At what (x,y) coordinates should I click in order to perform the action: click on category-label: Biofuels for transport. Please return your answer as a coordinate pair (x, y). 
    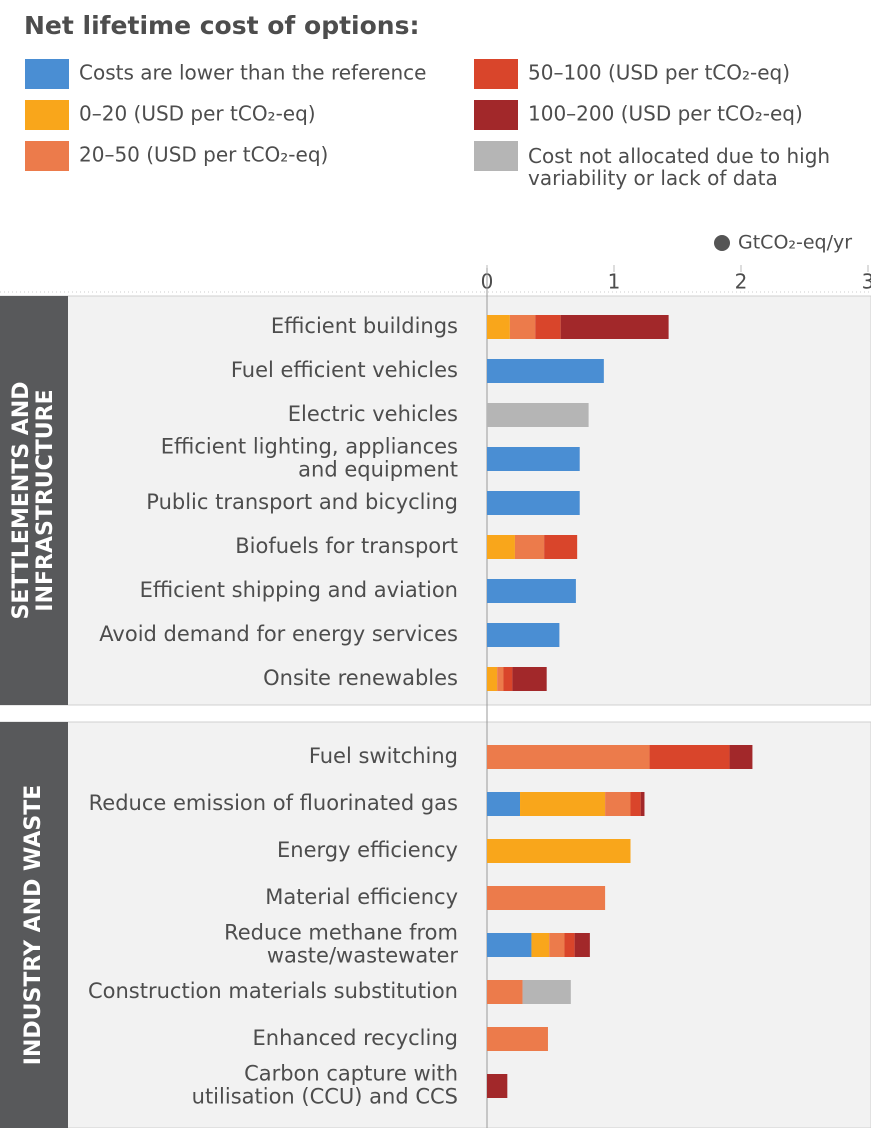
    Looking at the image, I should click on (346, 546).